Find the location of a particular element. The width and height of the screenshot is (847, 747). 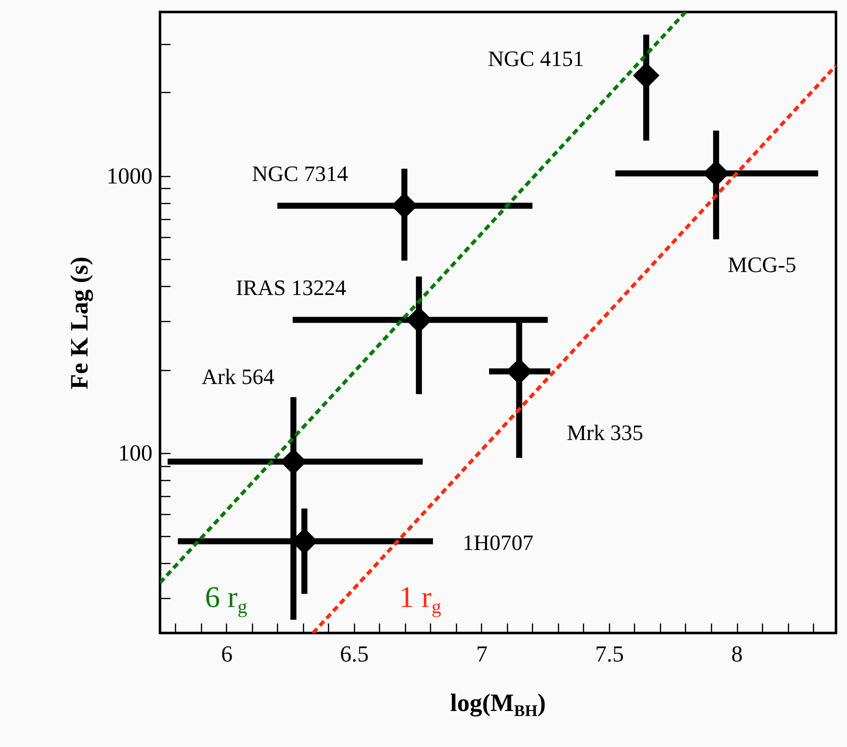

series-label: 6 r$_{g}$ is located at coordinates (226, 599).